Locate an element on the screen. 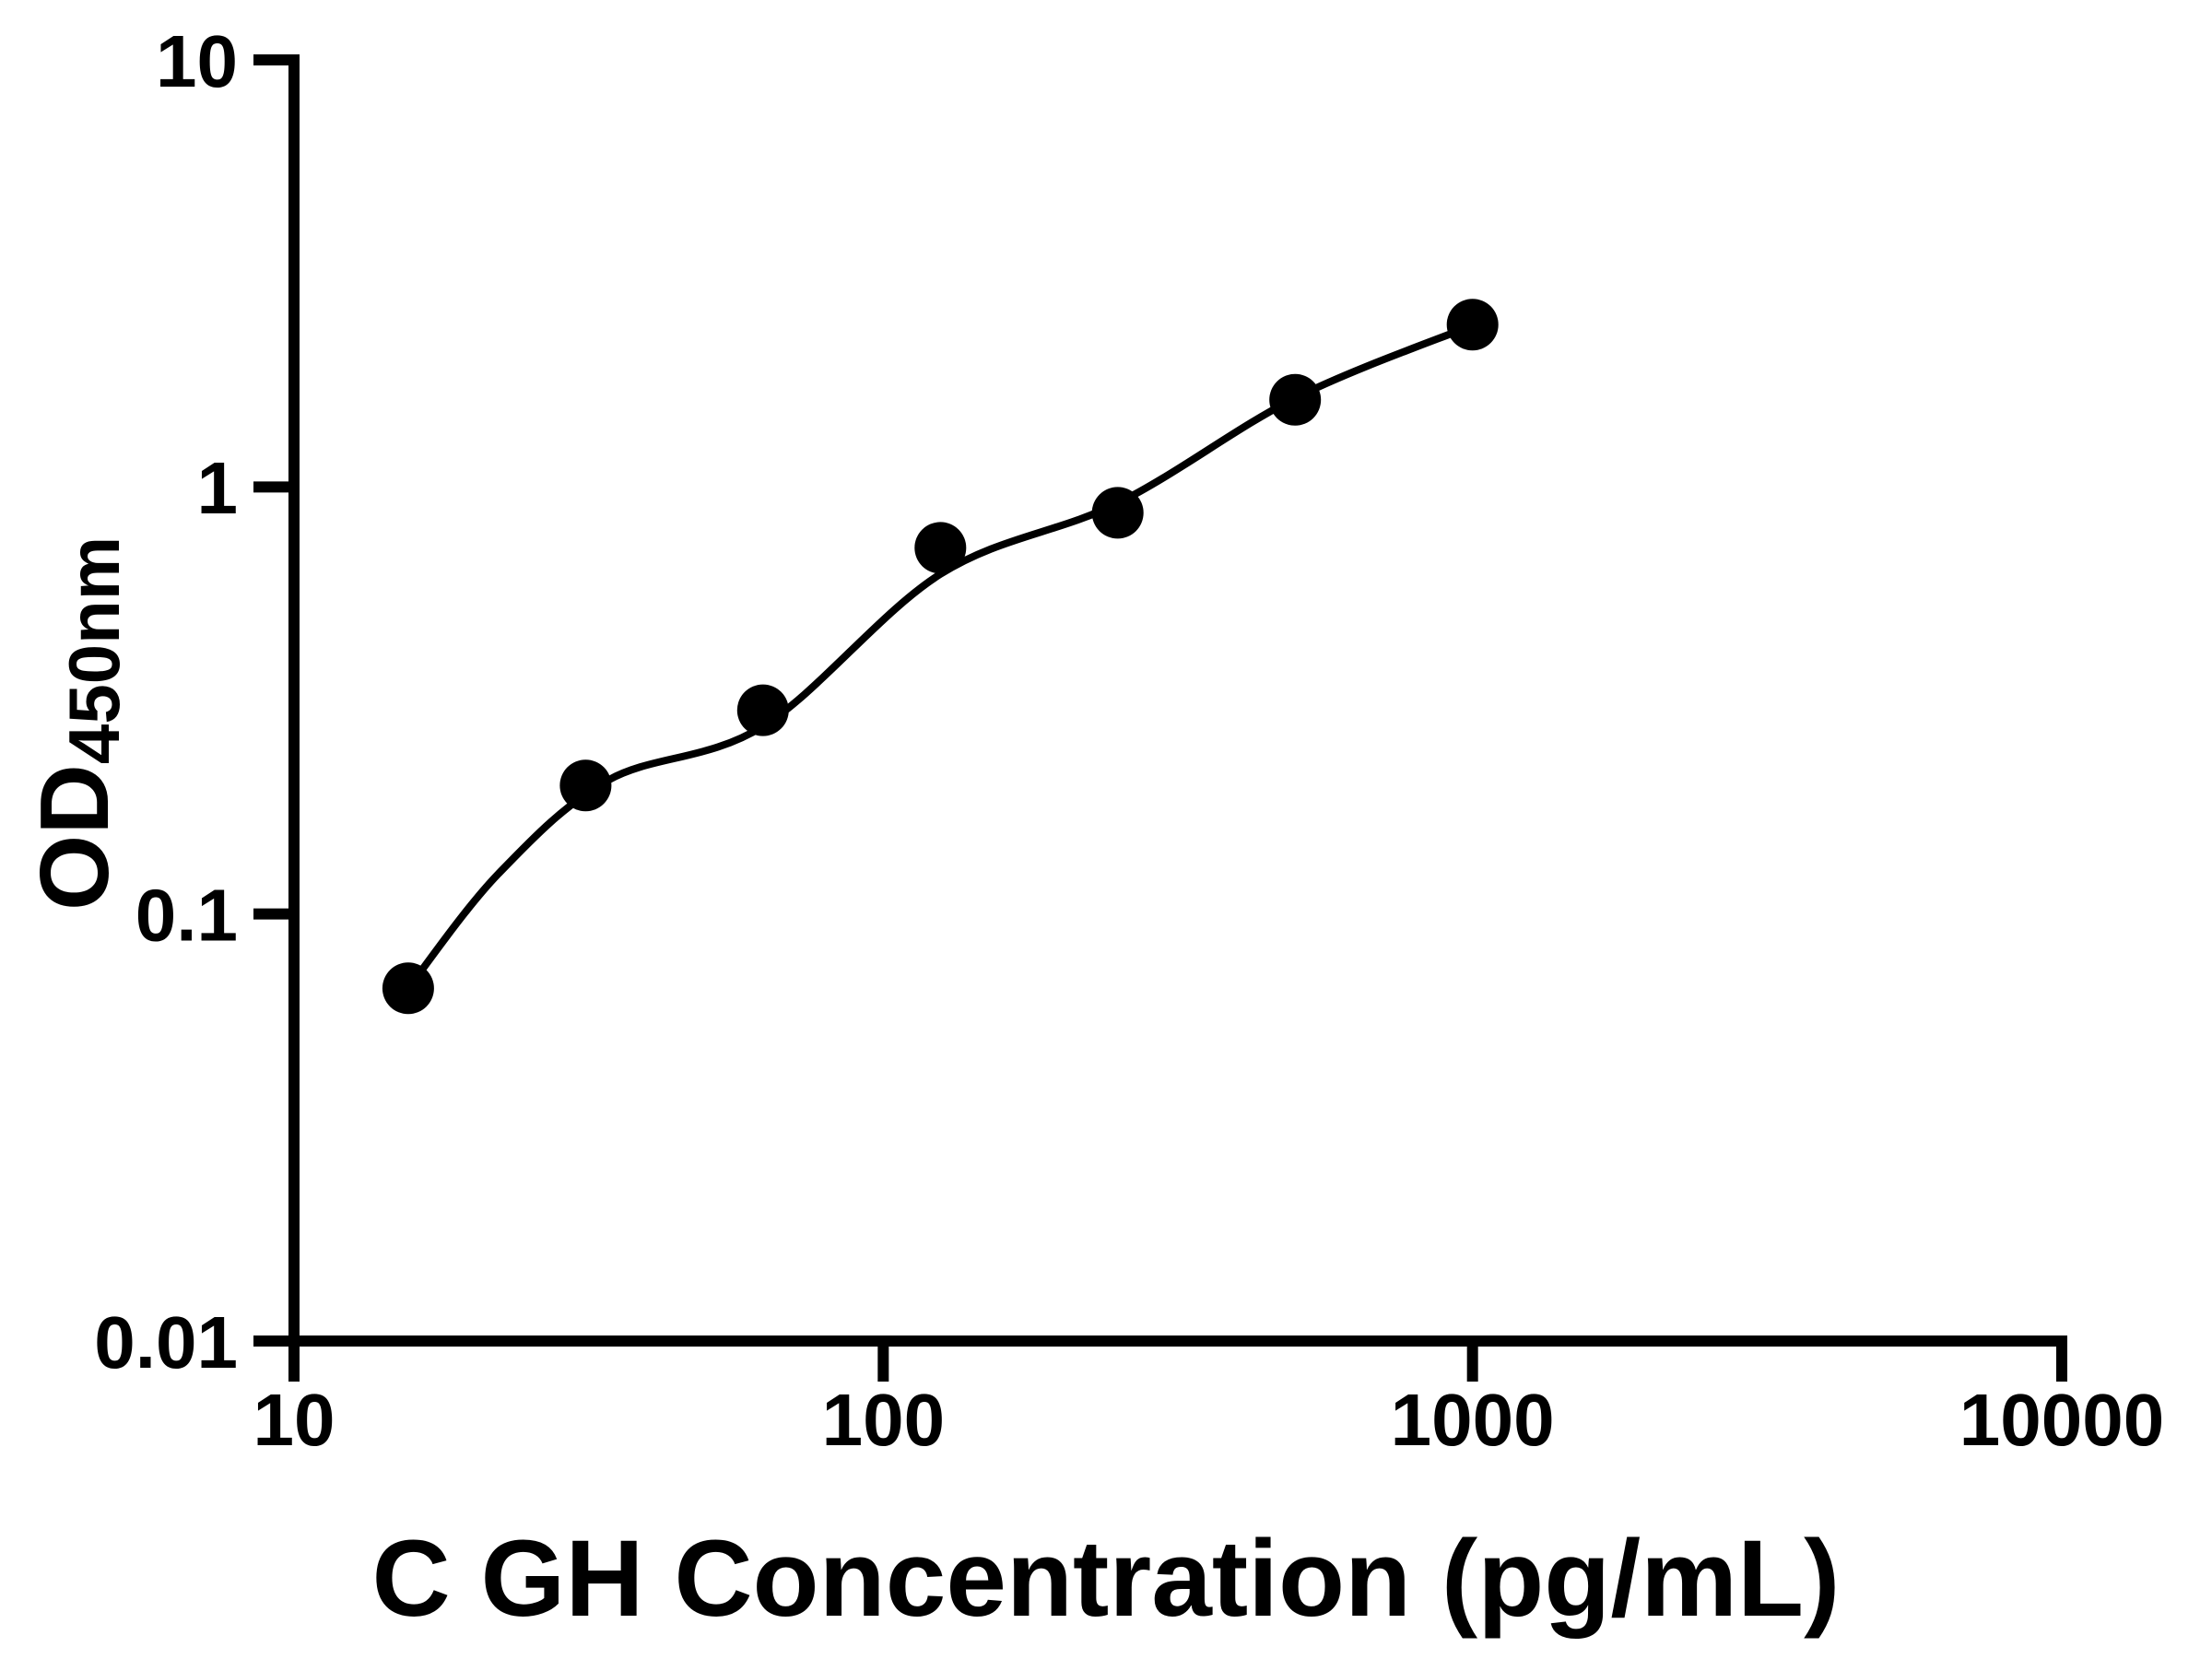  y-tick-label: 1 is located at coordinates (218, 488).